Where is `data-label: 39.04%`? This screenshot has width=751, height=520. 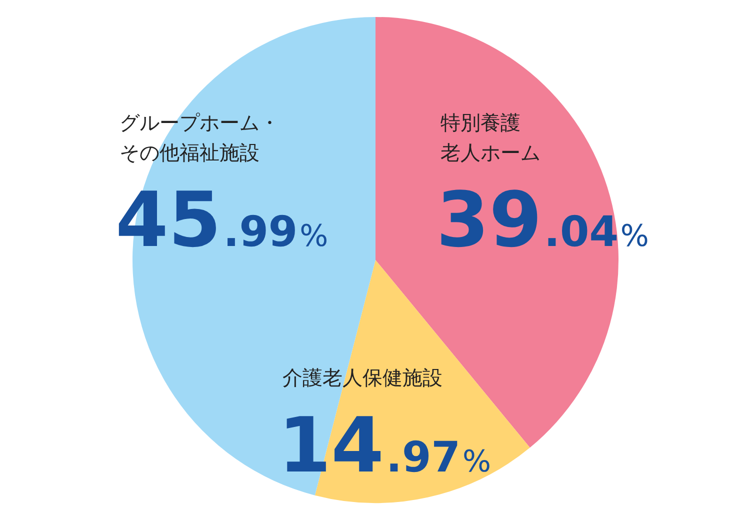
data-label: 39.04% is located at coordinates (542, 219).